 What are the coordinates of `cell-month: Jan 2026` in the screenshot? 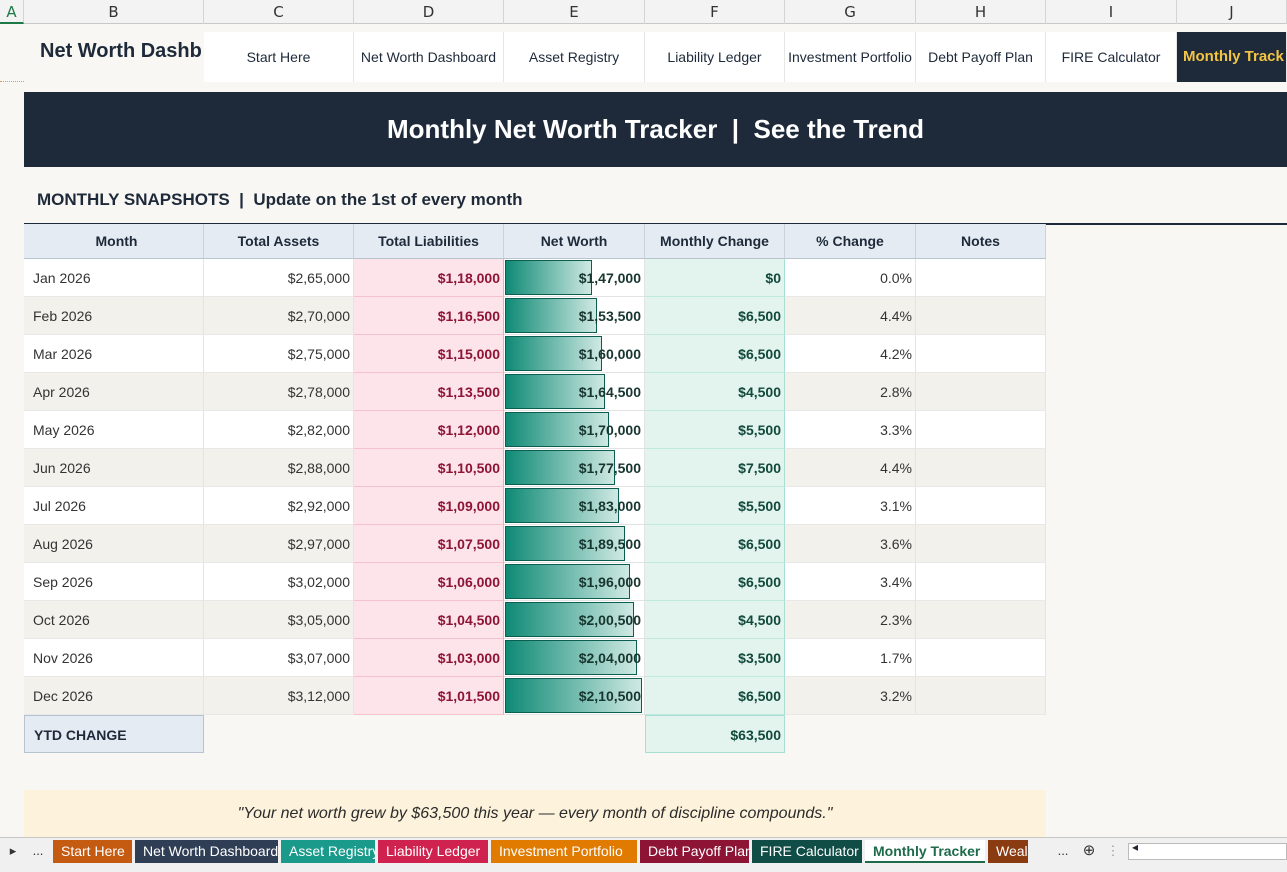 It's located at (114, 278).